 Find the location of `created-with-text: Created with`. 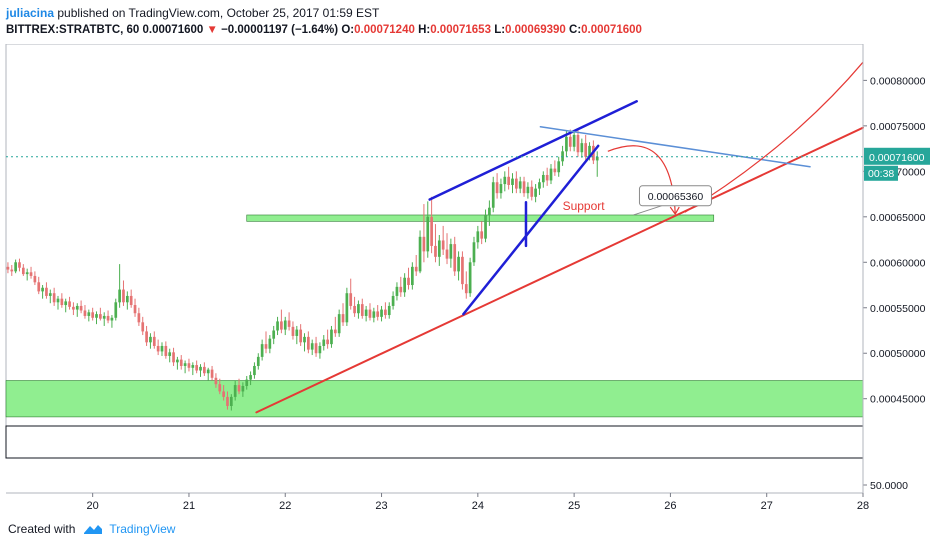

created-with-text: Created with is located at coordinates (42, 529).